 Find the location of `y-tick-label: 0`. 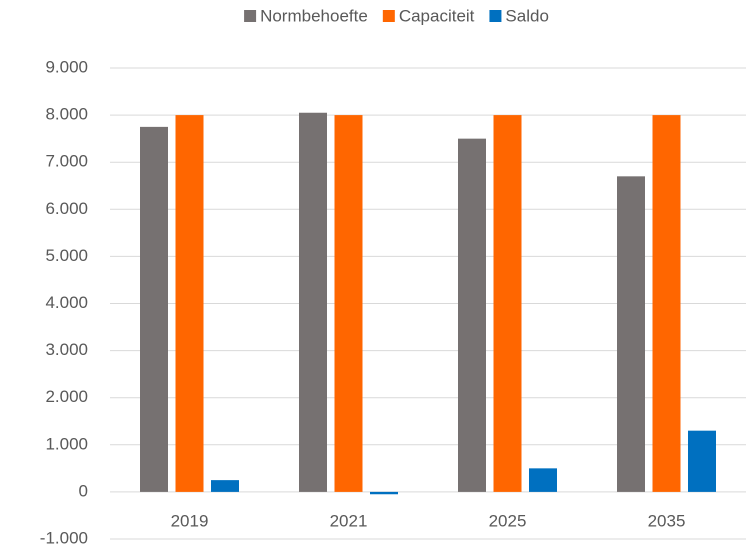

y-tick-label: 0 is located at coordinates (83, 490).